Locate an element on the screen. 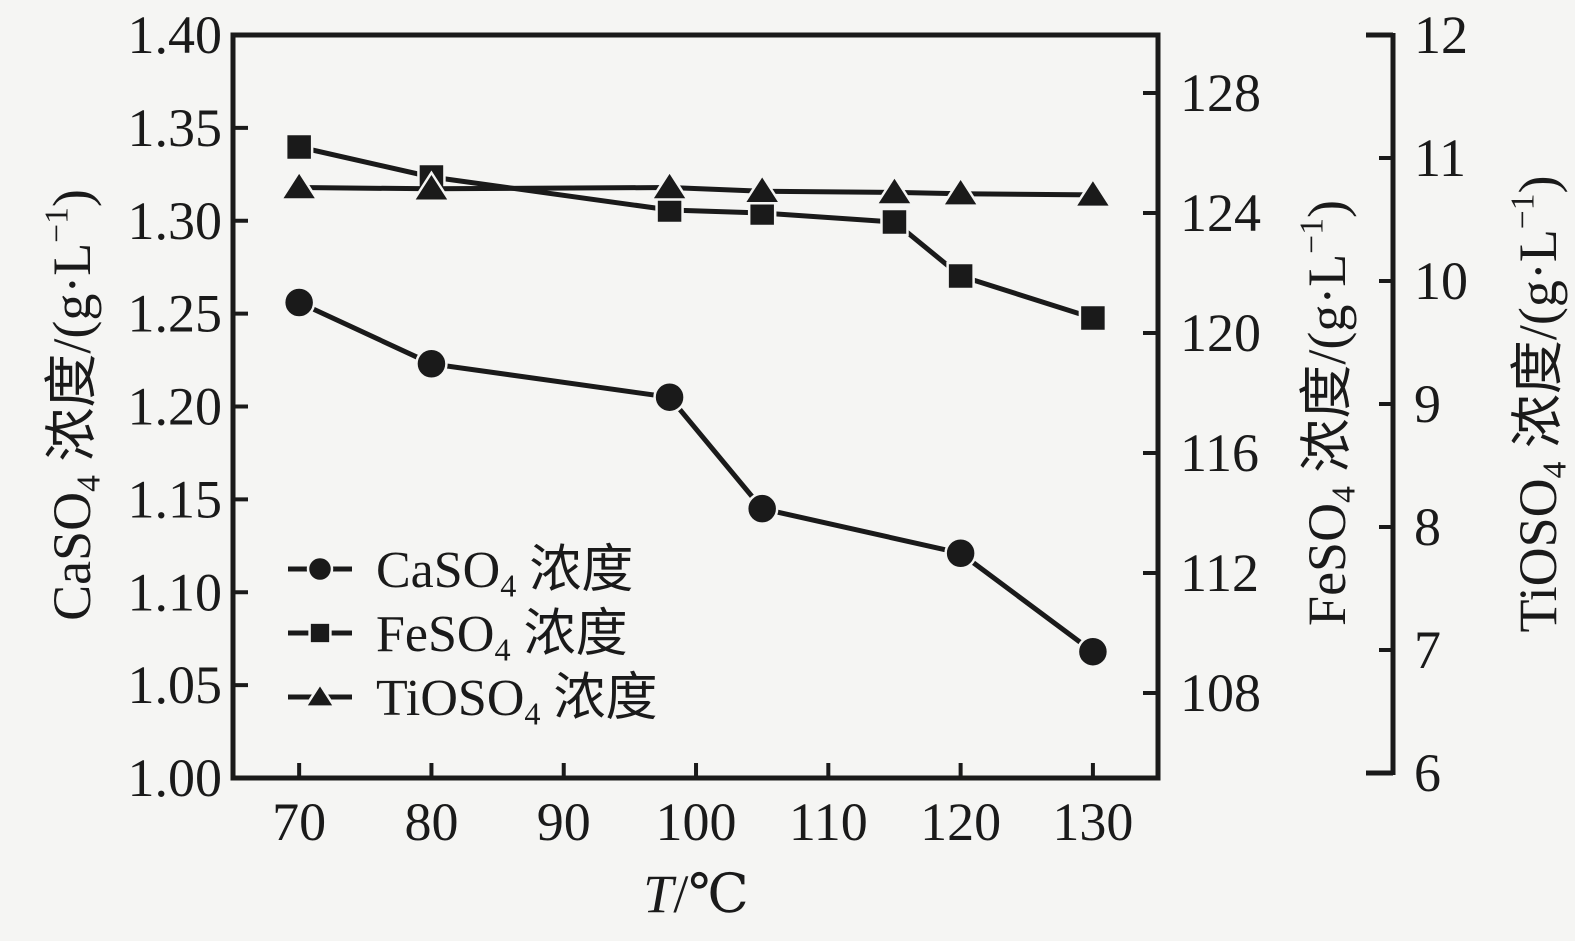 Image resolution: width=1575 pixels, height=941 pixels. right2-tick-label: 8 is located at coordinates (1427, 527).